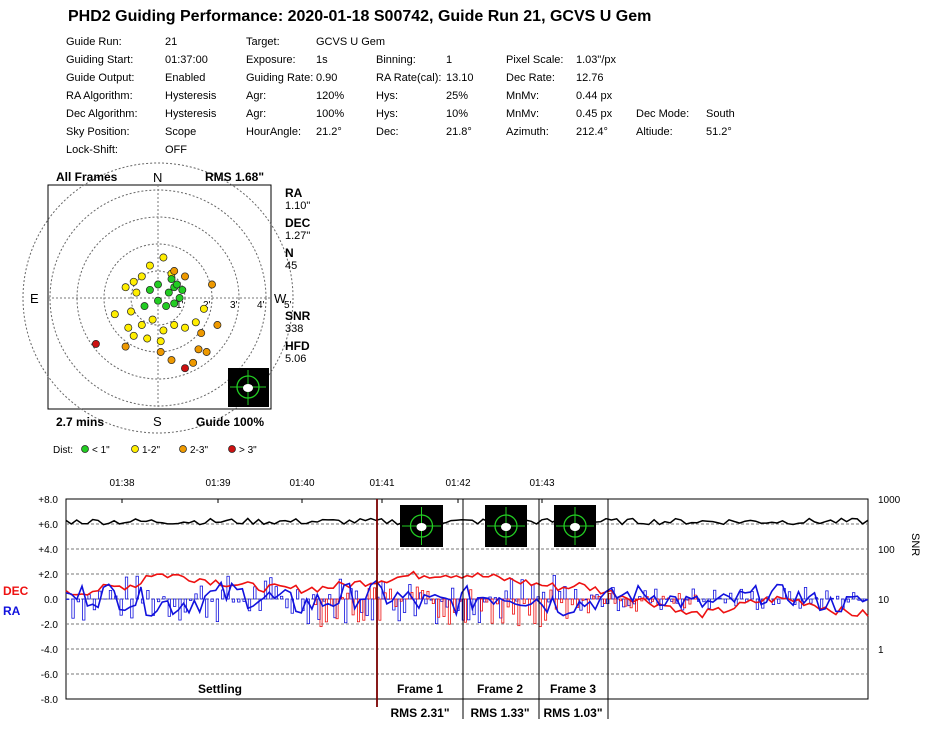  Describe the element at coordinates (457, 483) in the screenshot. I see `time-label: 01:42` at that location.